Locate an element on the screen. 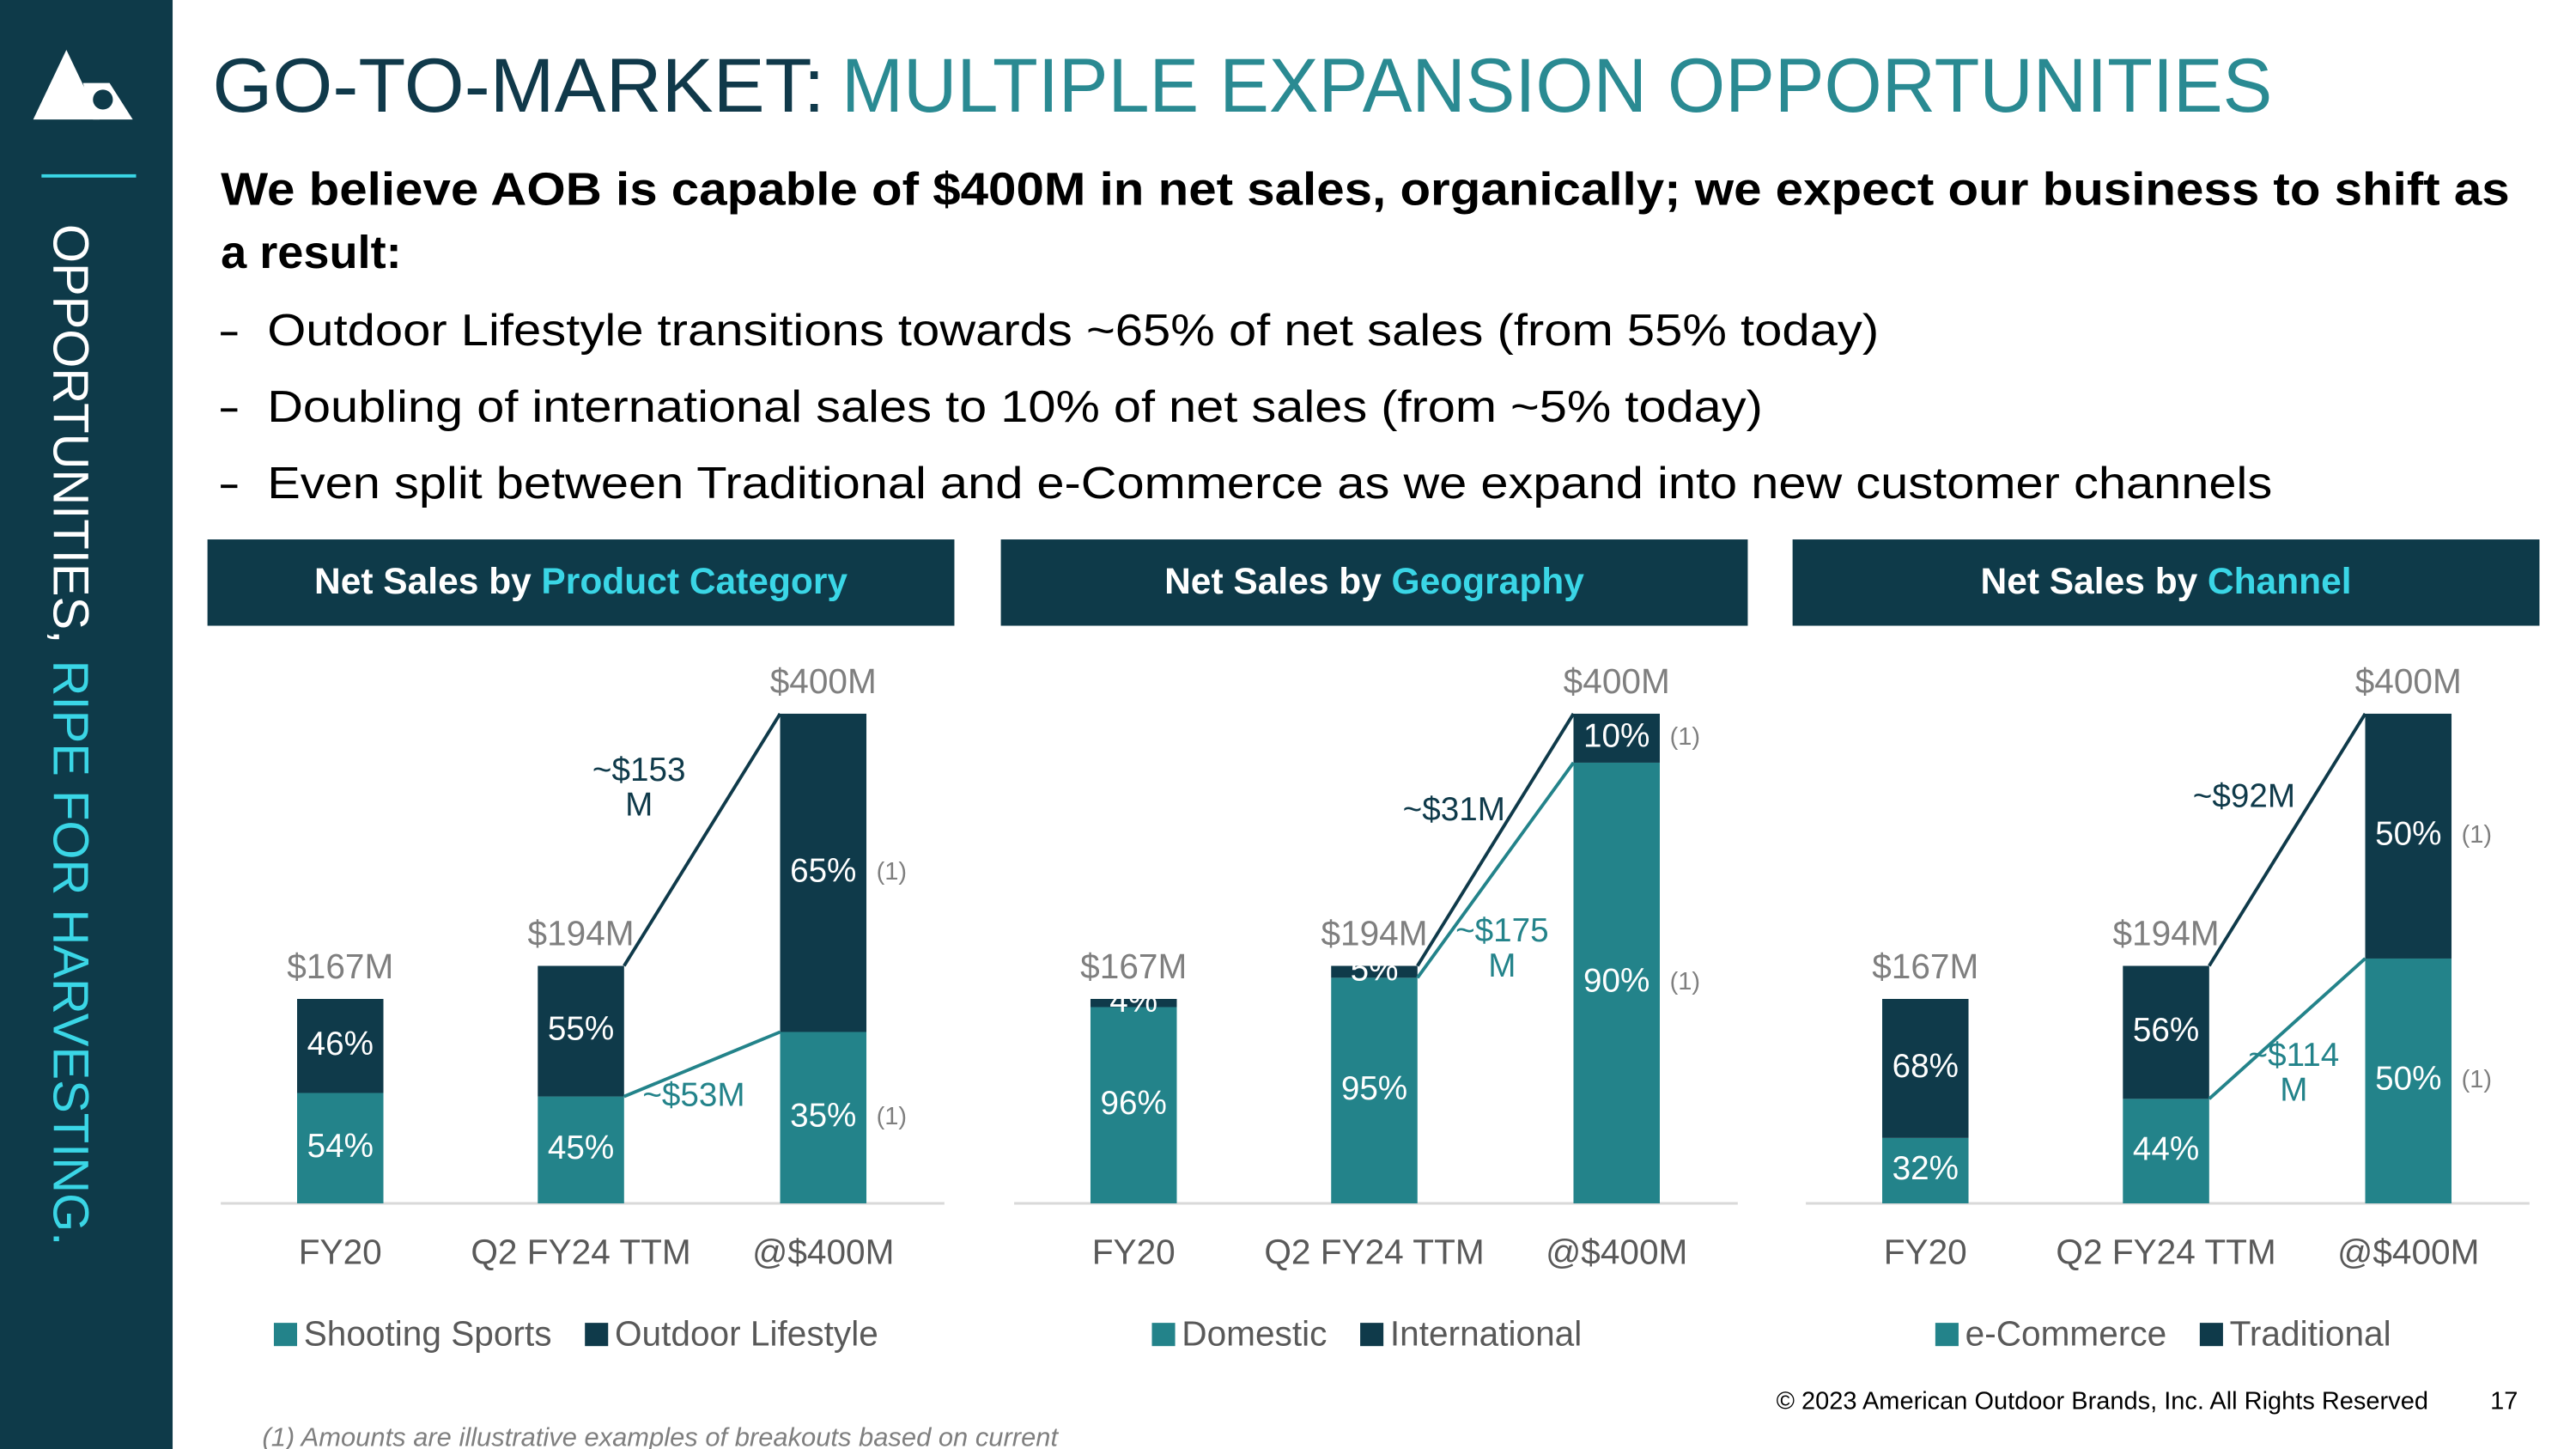 Image resolution: width=2576 pixels, height=1449 pixels. panel-title-highlight: Channel is located at coordinates (2280, 582).